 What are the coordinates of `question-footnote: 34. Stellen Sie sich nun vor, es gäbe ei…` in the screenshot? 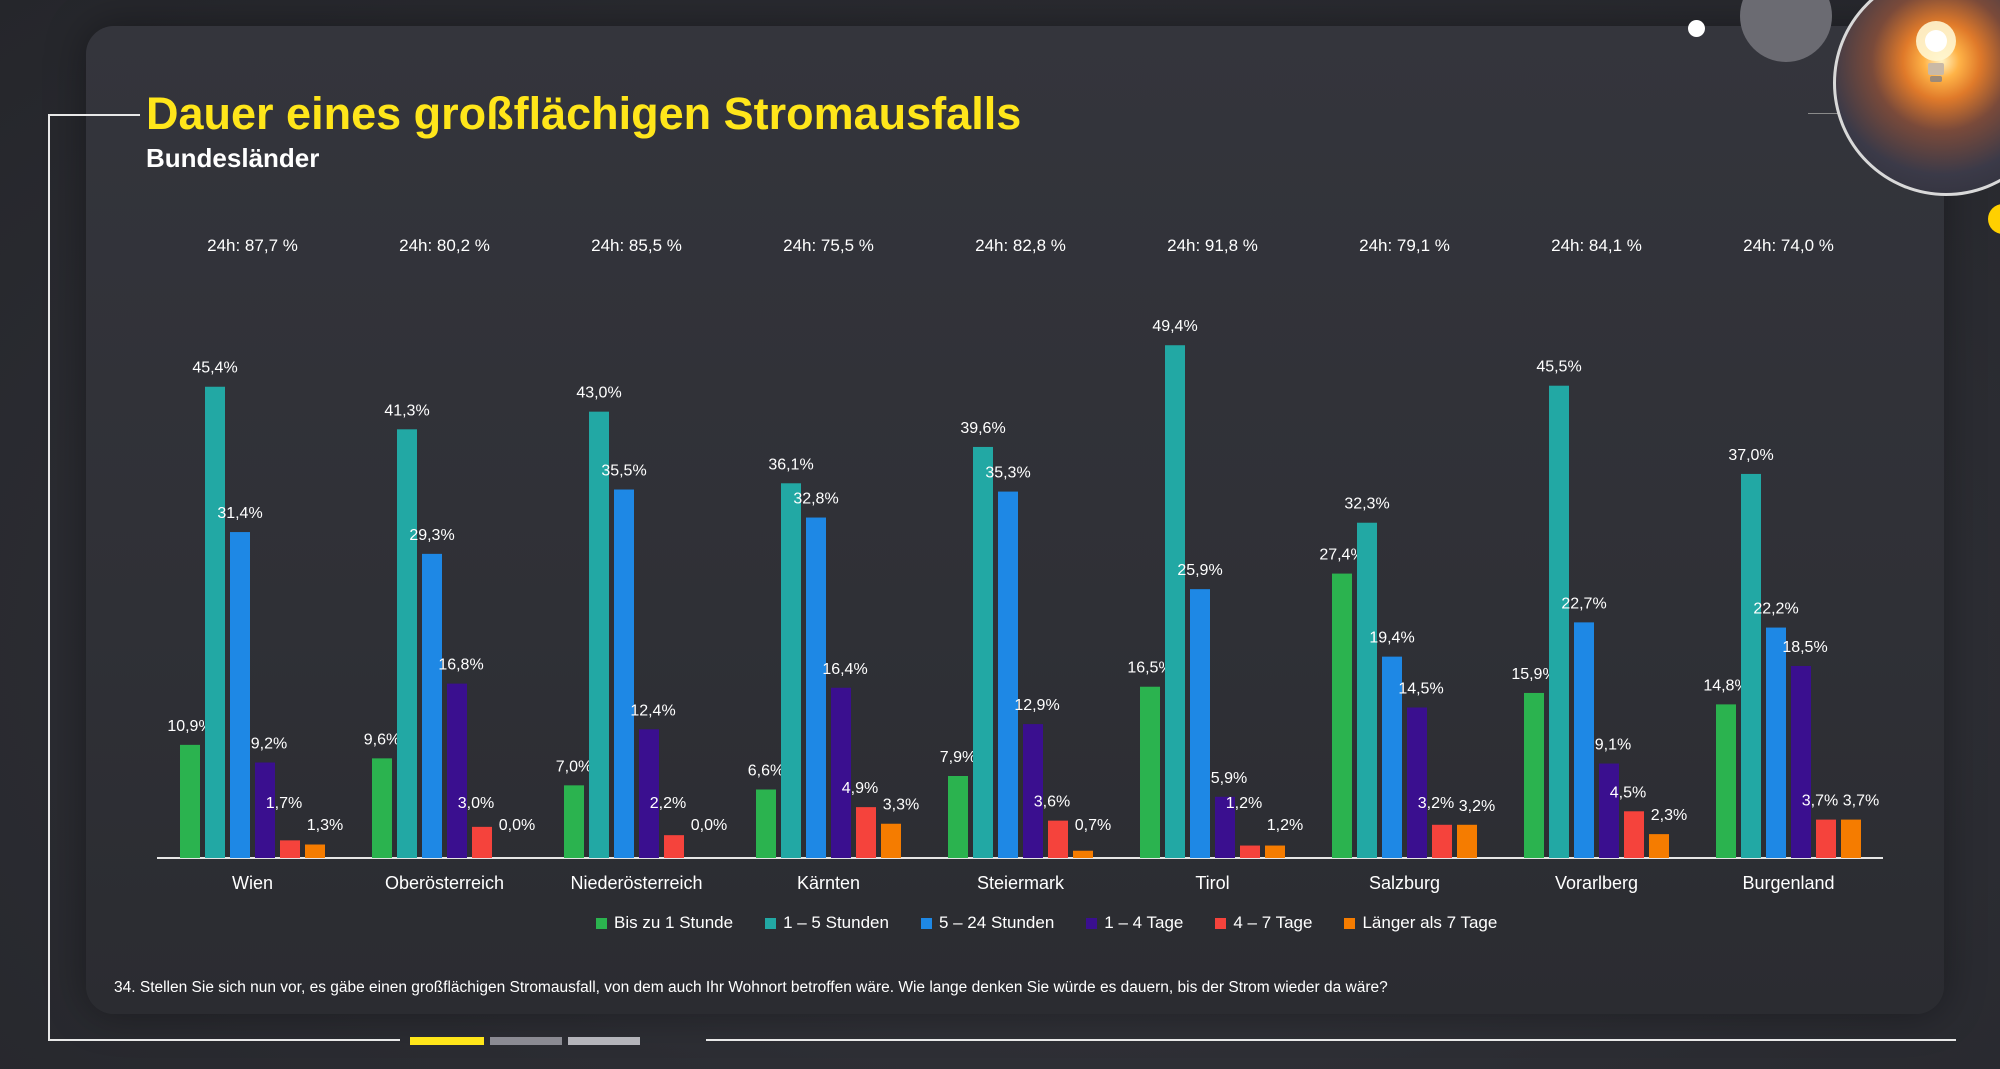 It's located at (751, 987).